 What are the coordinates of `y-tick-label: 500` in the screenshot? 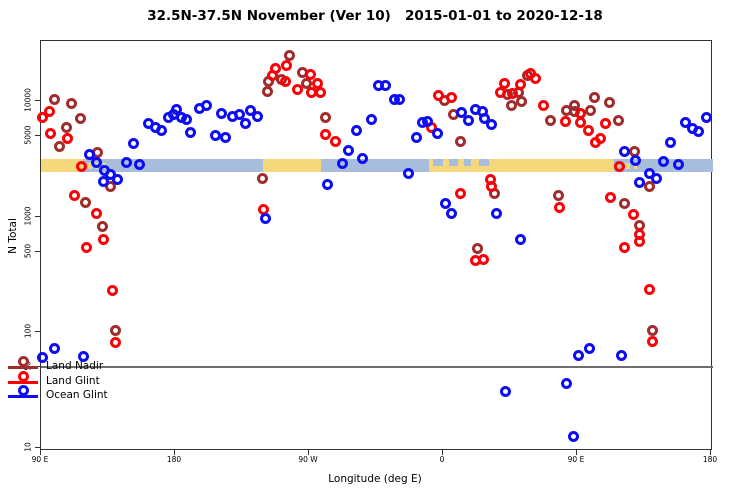 It's located at (28, 250).